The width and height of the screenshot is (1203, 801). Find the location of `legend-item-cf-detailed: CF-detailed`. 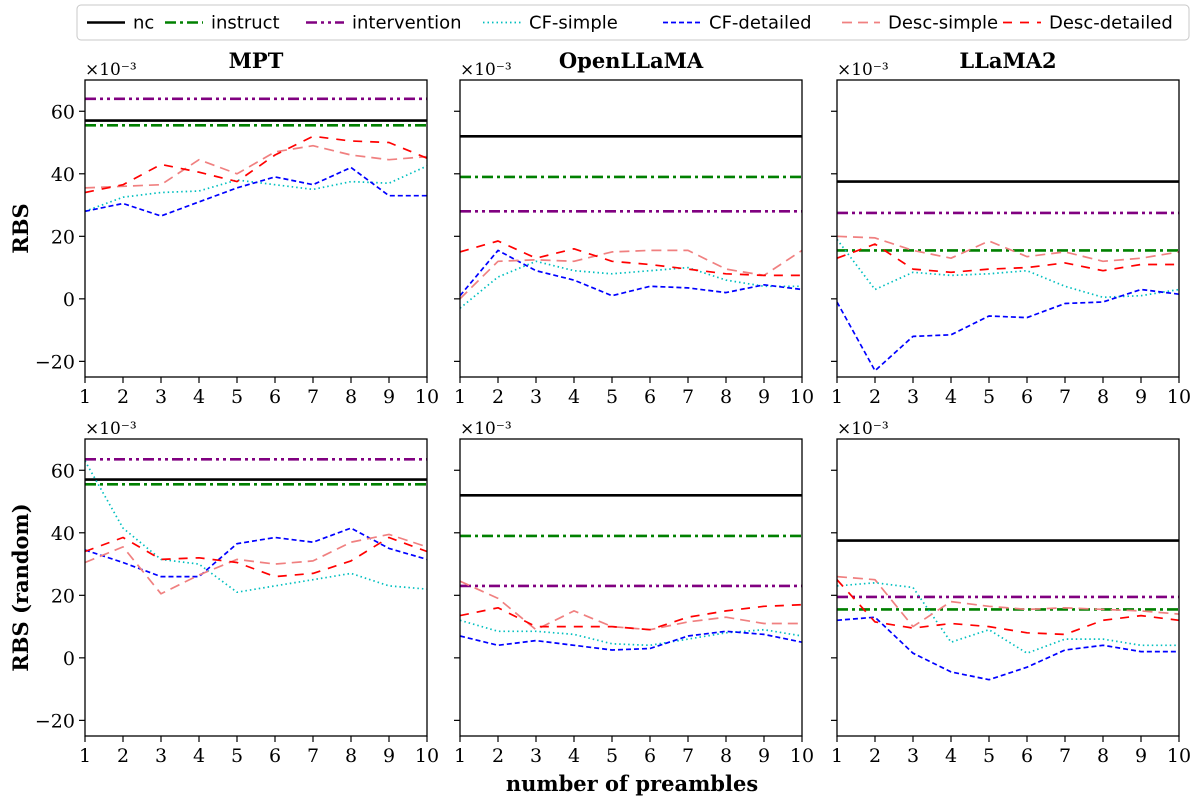

legend-item-cf-detailed: CF-detailed is located at coordinates (737, 23).